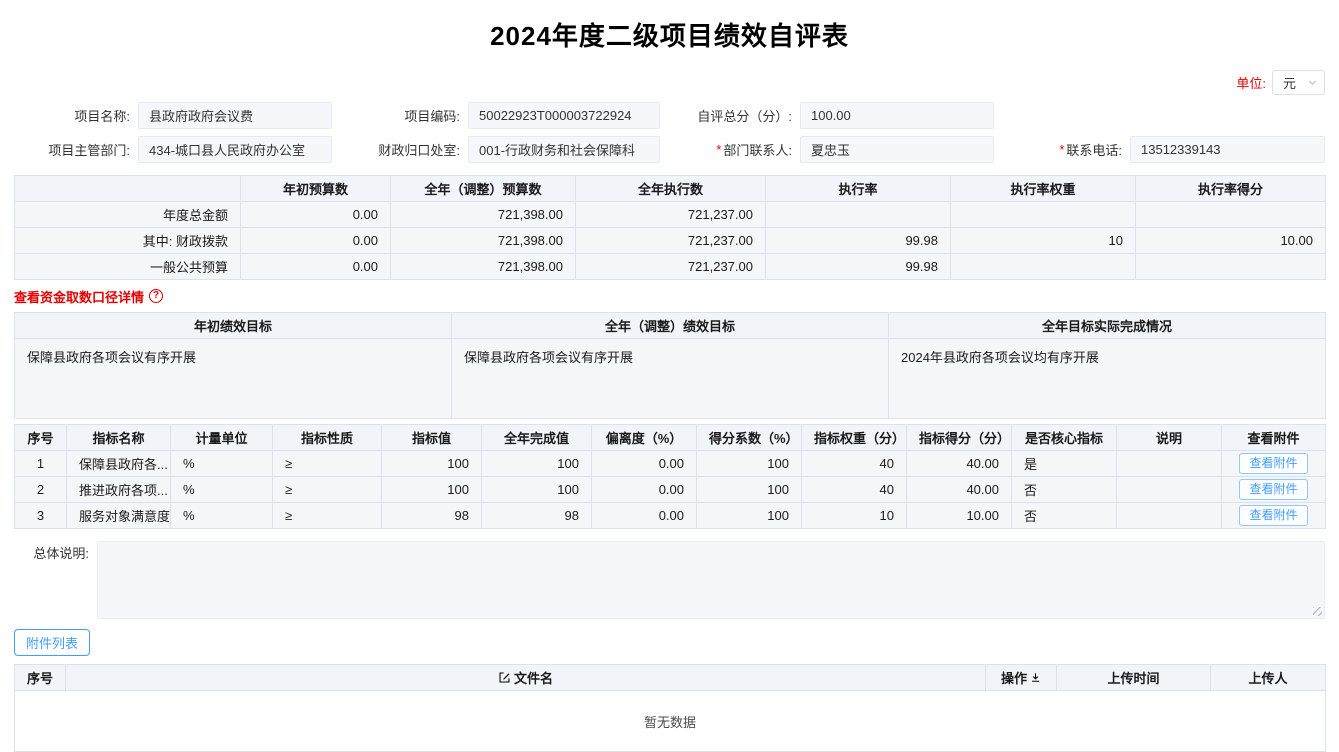  What do you see at coordinates (897, 115) in the screenshot?
I see `self-score-field: 100.00` at bounding box center [897, 115].